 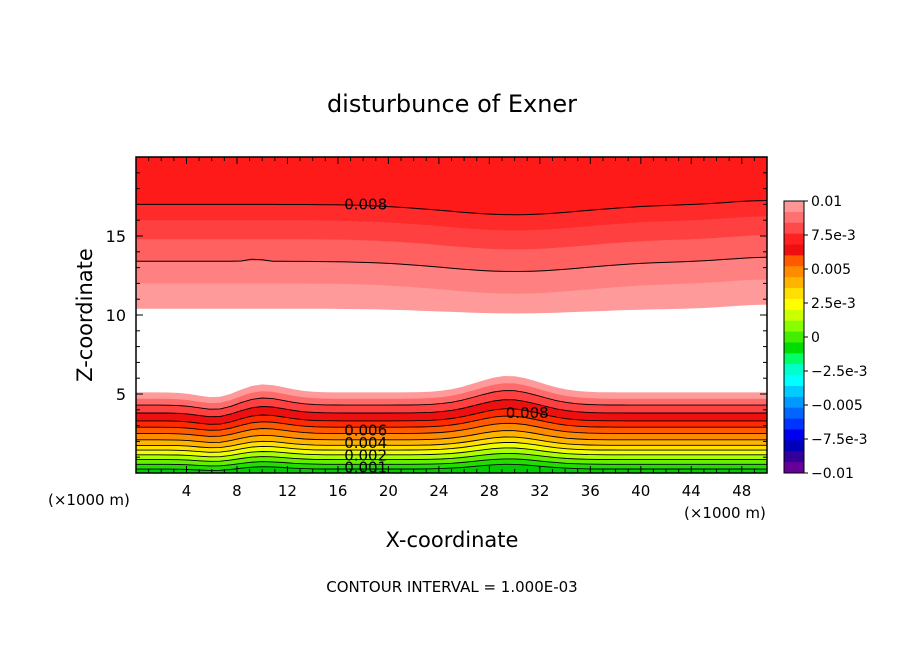 I want to click on x-tick-label: 32, so click(x=539, y=491).